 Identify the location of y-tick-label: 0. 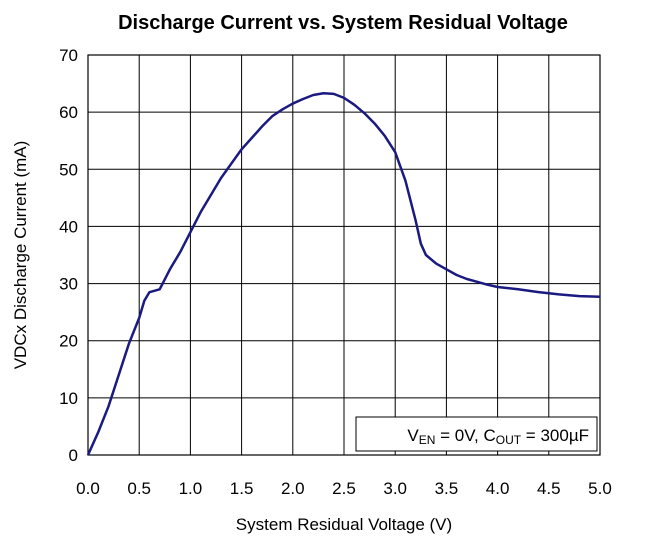
(73, 455).